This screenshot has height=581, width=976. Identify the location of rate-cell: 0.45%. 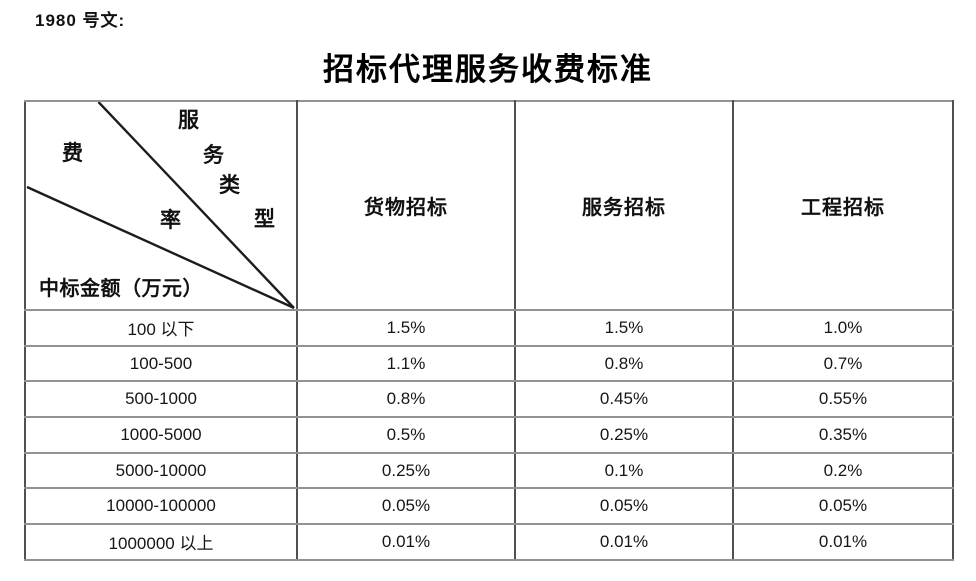
(624, 399).